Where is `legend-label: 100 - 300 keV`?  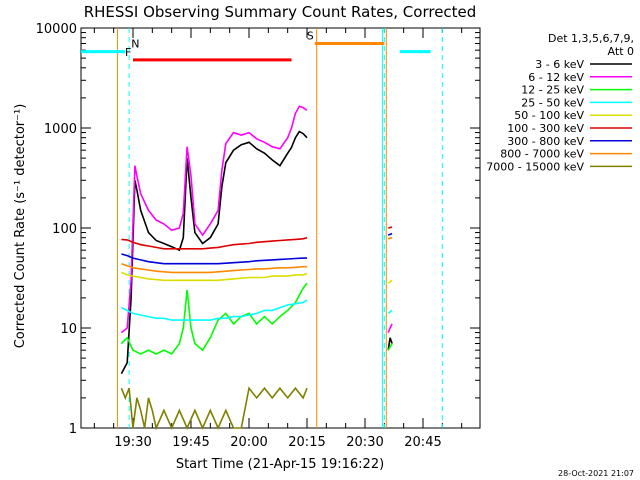
legend-label: 100 - 300 keV is located at coordinates (545, 128).